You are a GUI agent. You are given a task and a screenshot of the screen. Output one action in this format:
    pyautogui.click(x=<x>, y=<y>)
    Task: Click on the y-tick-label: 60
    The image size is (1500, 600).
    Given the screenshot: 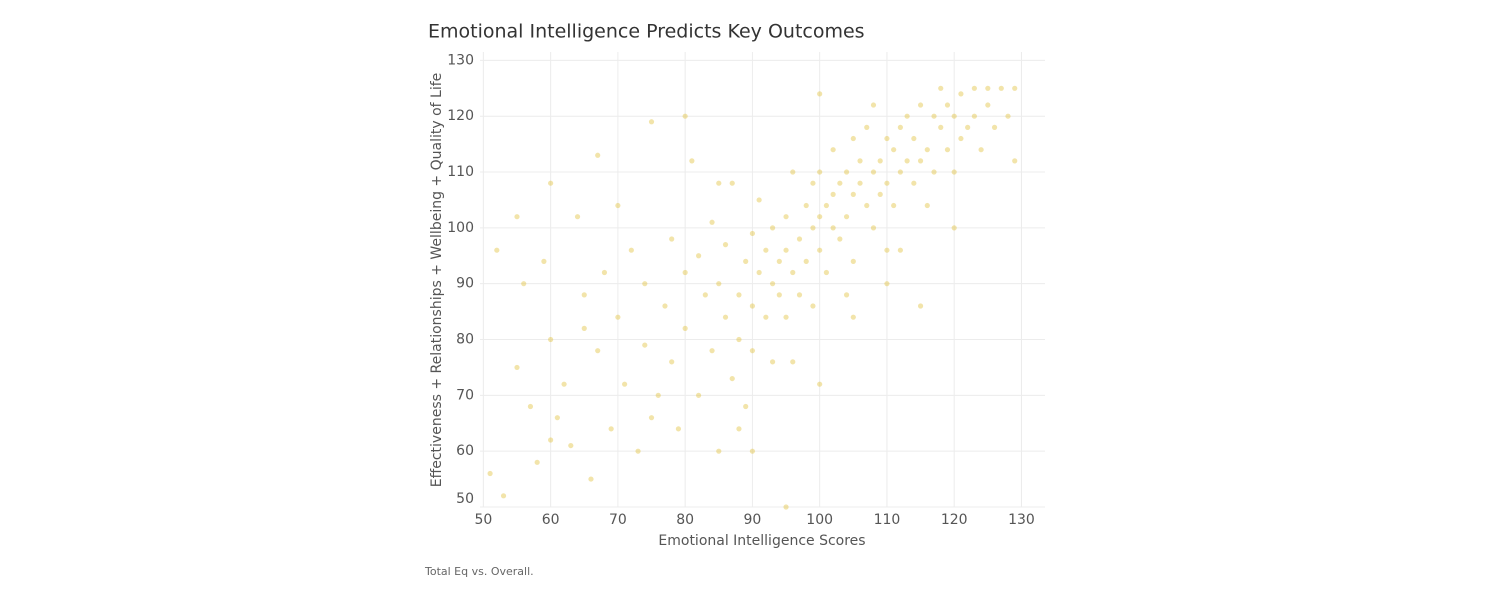 What is the action you would take?
    pyautogui.click(x=465, y=451)
    